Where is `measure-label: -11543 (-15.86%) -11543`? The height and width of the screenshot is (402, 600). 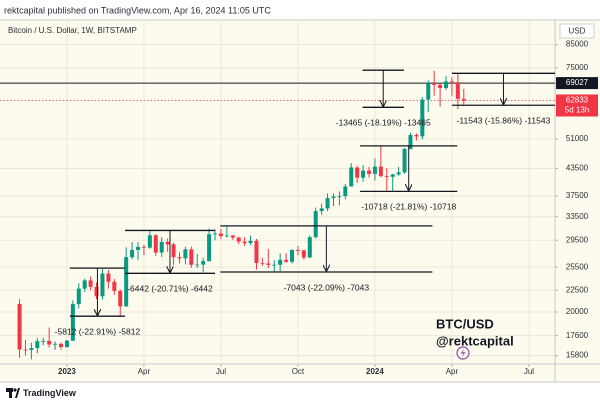 measure-label: -11543 (-15.86%) -11543 is located at coordinates (504, 120).